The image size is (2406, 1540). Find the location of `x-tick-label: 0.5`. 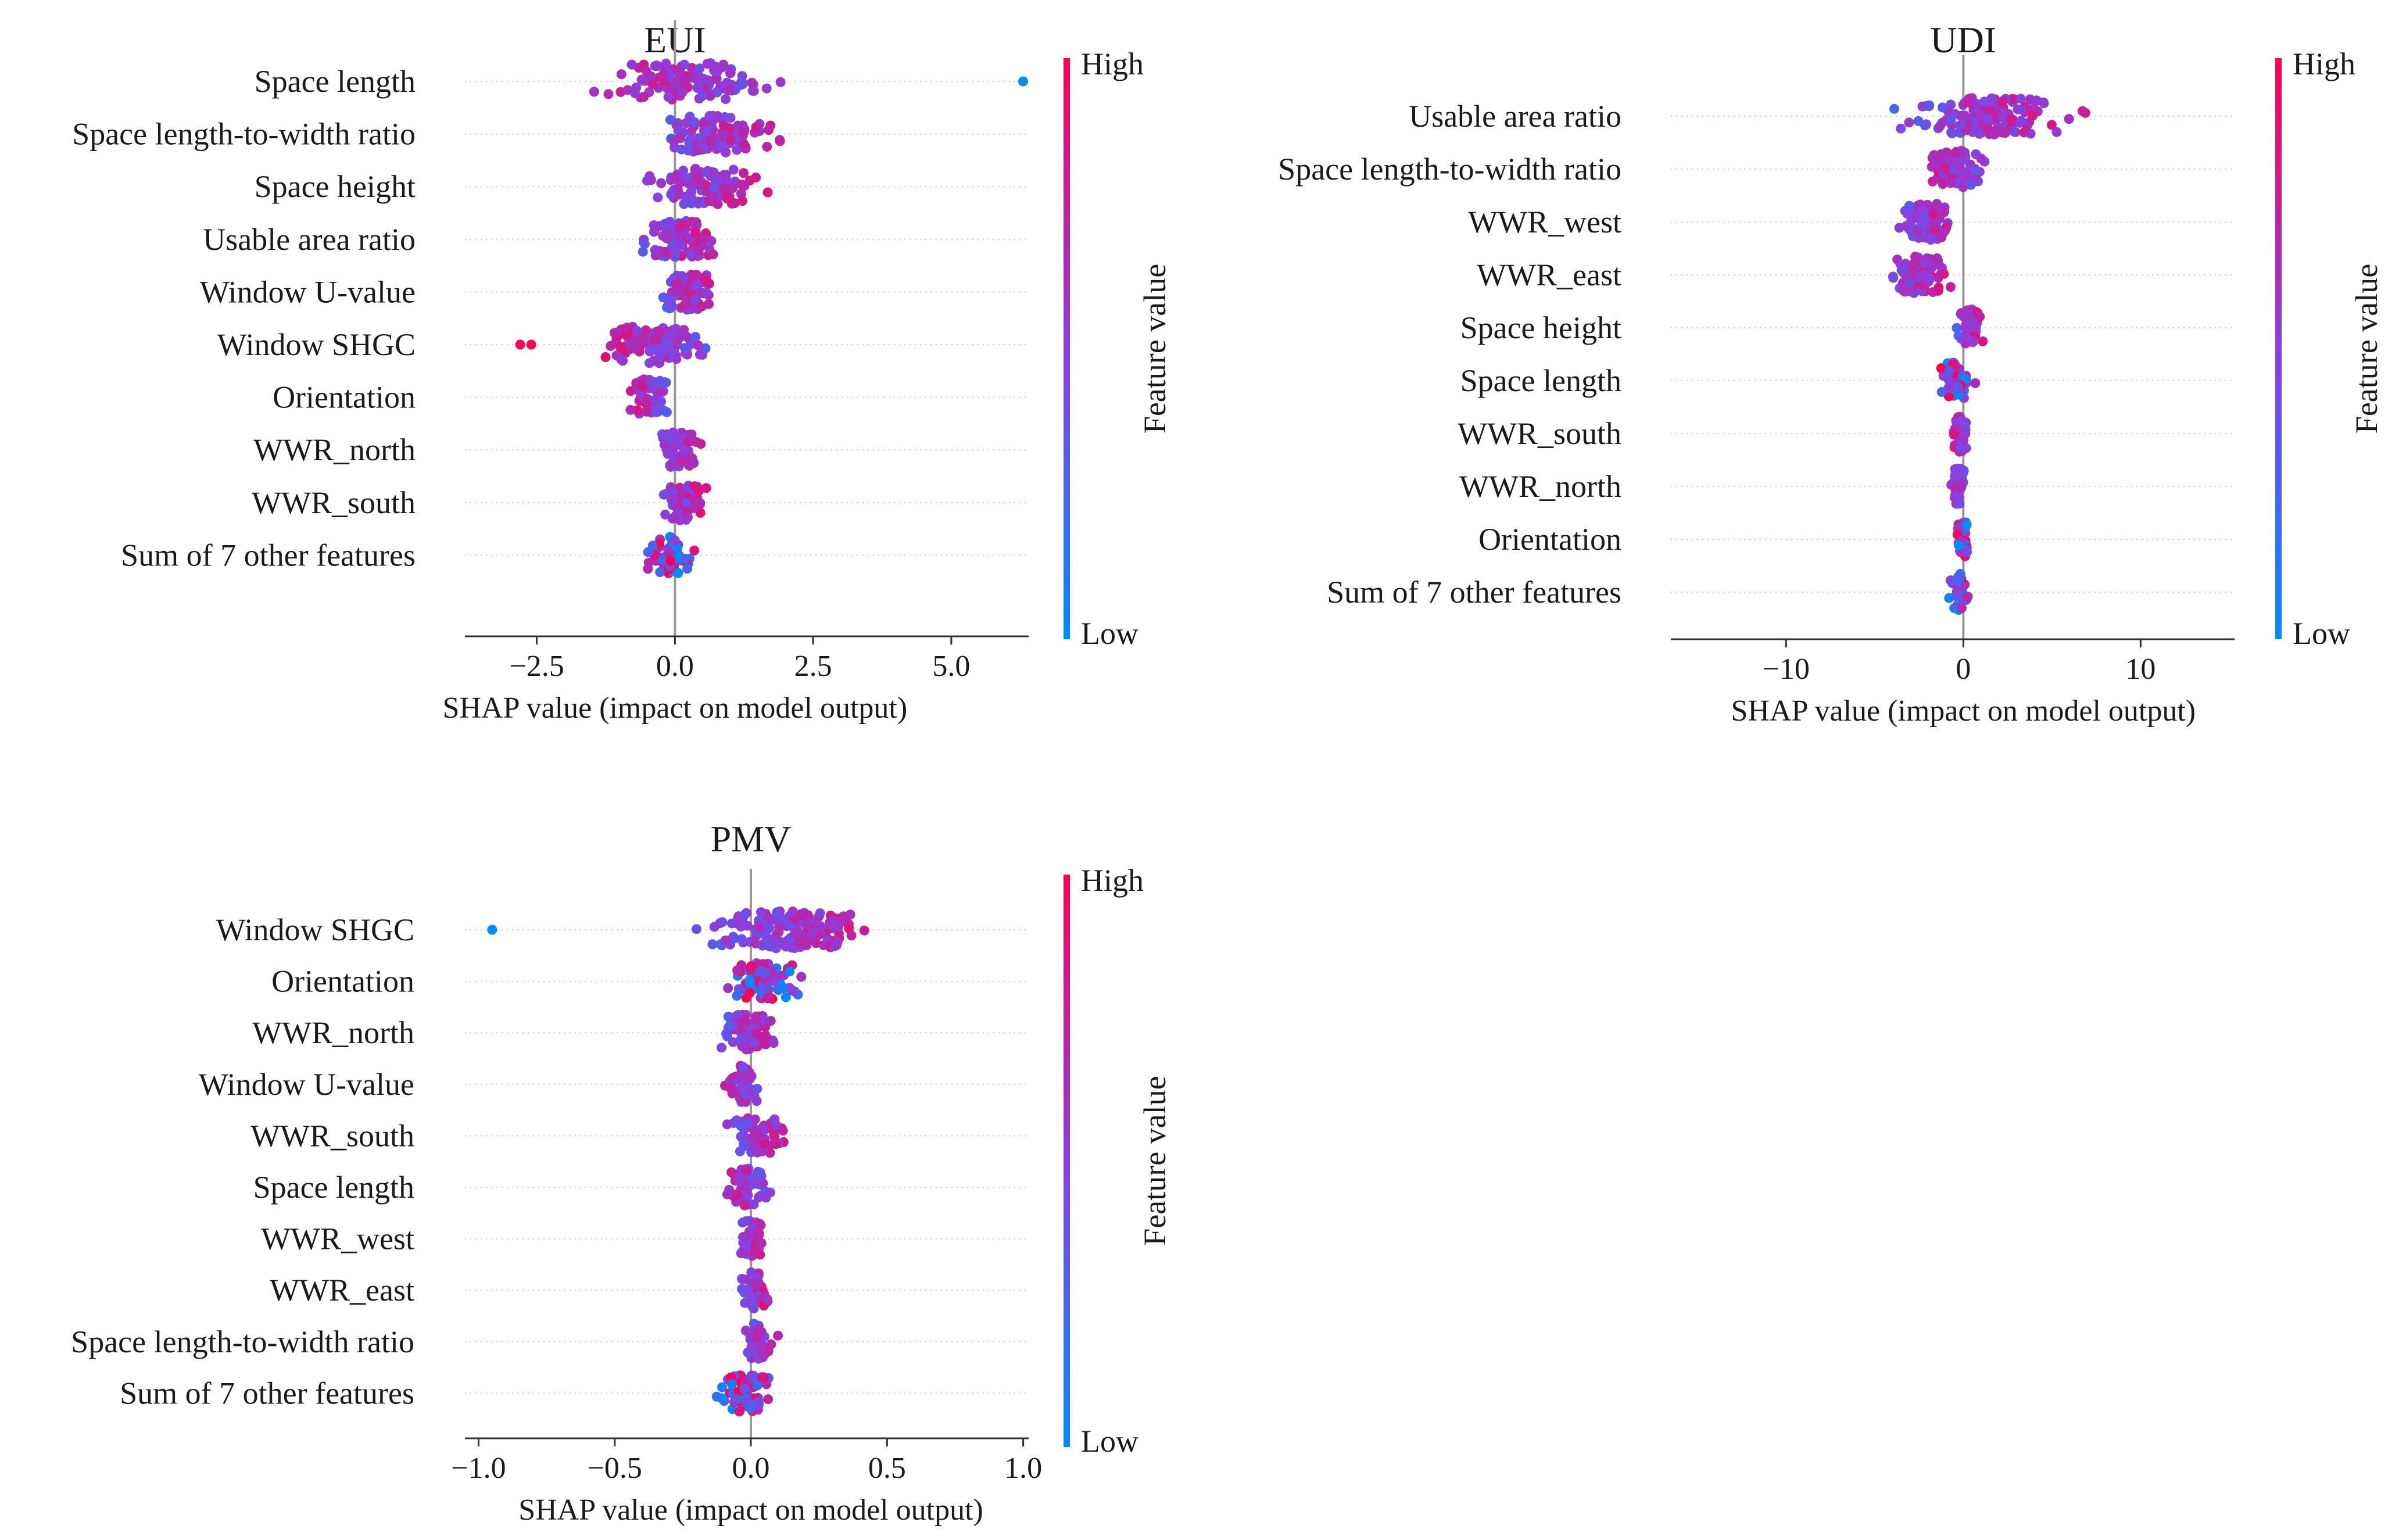

x-tick-label: 0.5 is located at coordinates (887, 1468).